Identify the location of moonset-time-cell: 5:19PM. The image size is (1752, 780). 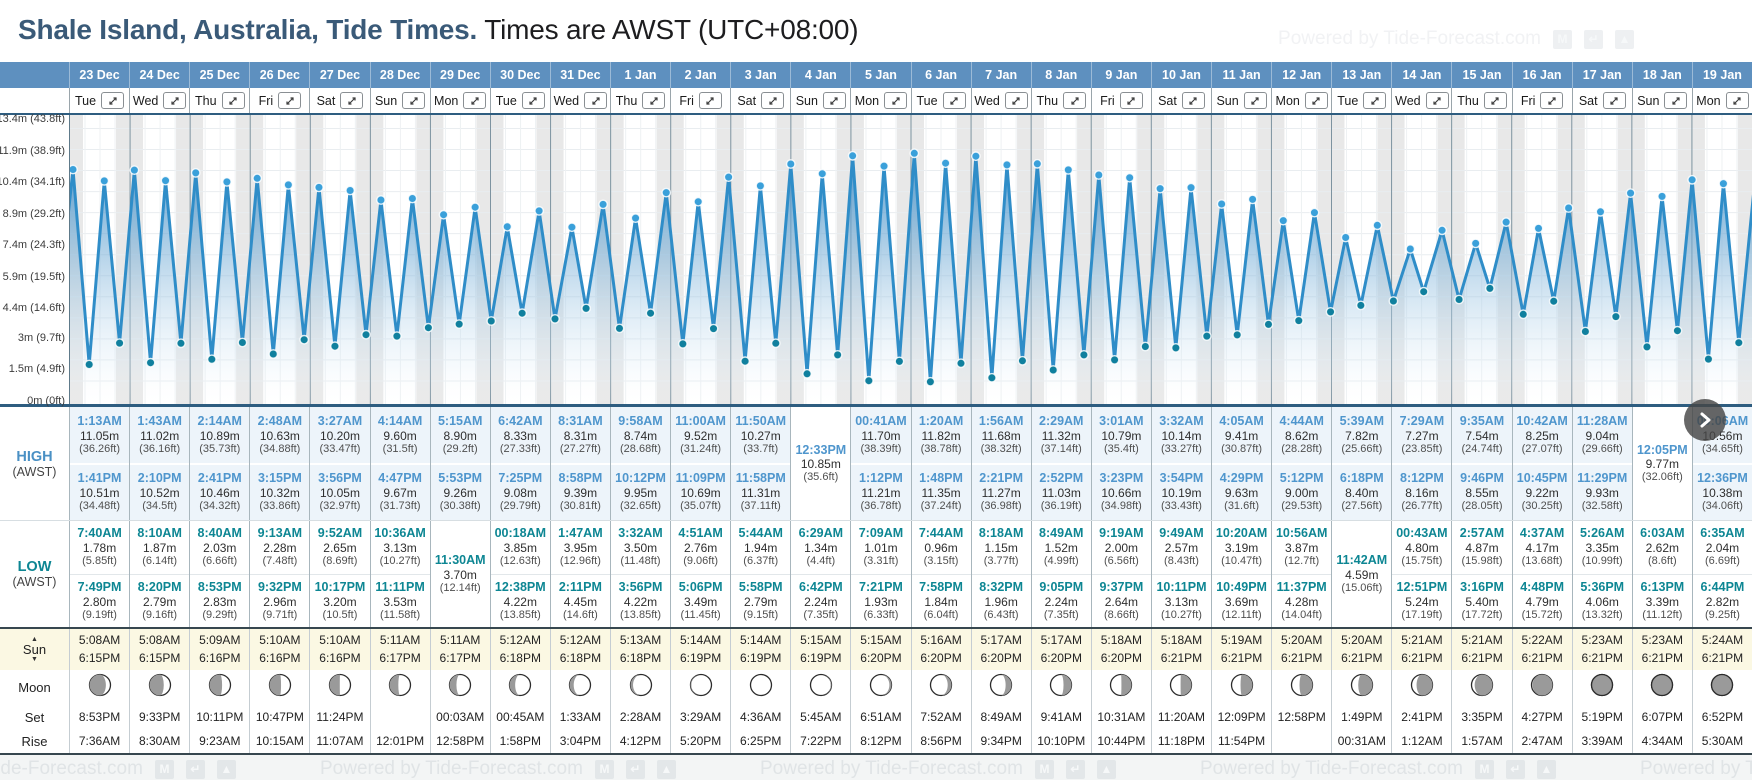
(1601, 717).